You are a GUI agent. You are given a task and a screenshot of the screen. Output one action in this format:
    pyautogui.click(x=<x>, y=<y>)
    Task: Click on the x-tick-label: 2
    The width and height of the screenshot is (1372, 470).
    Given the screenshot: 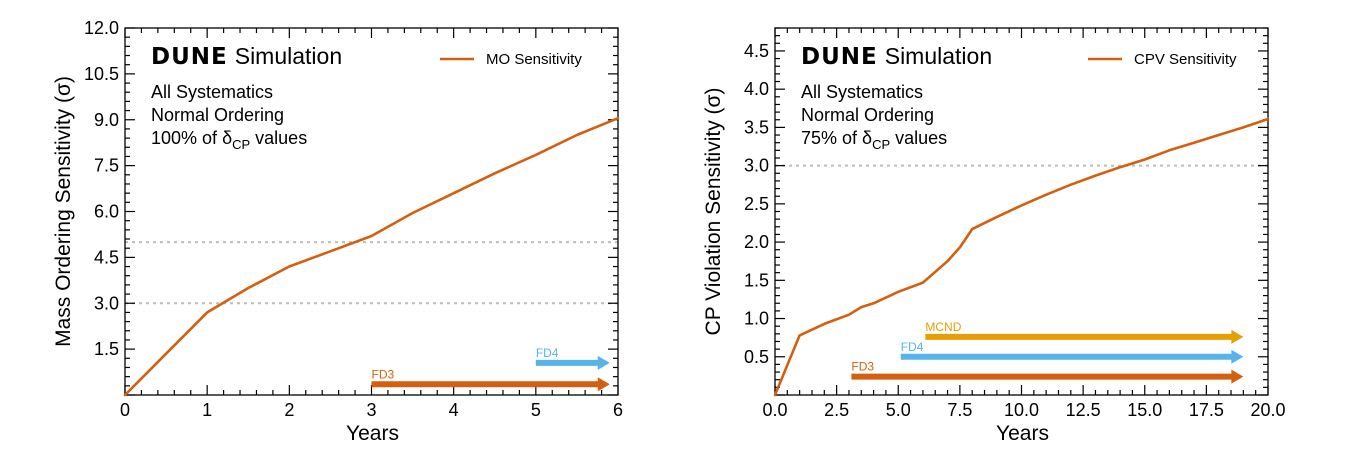 What is the action you would take?
    pyautogui.click(x=289, y=410)
    